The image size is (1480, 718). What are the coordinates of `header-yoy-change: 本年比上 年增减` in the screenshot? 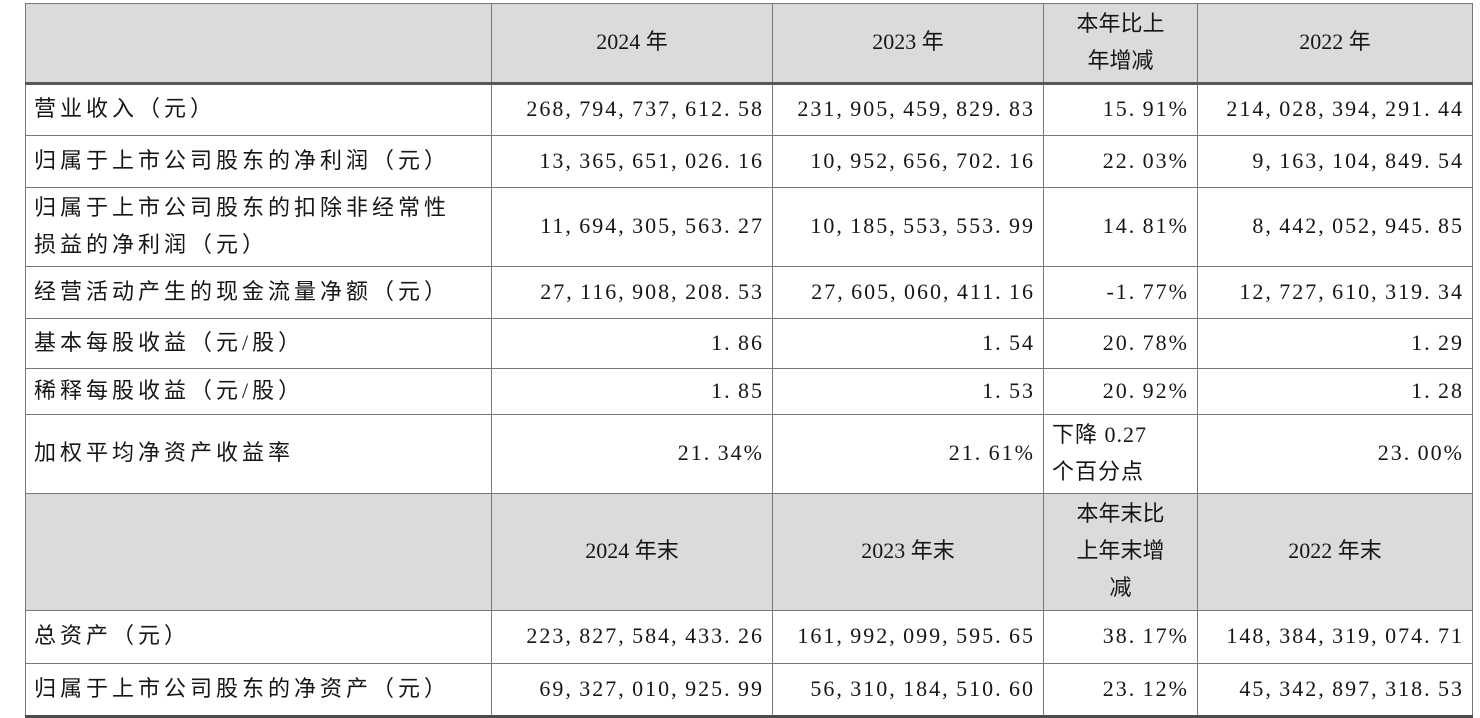 It's located at (1120, 44).